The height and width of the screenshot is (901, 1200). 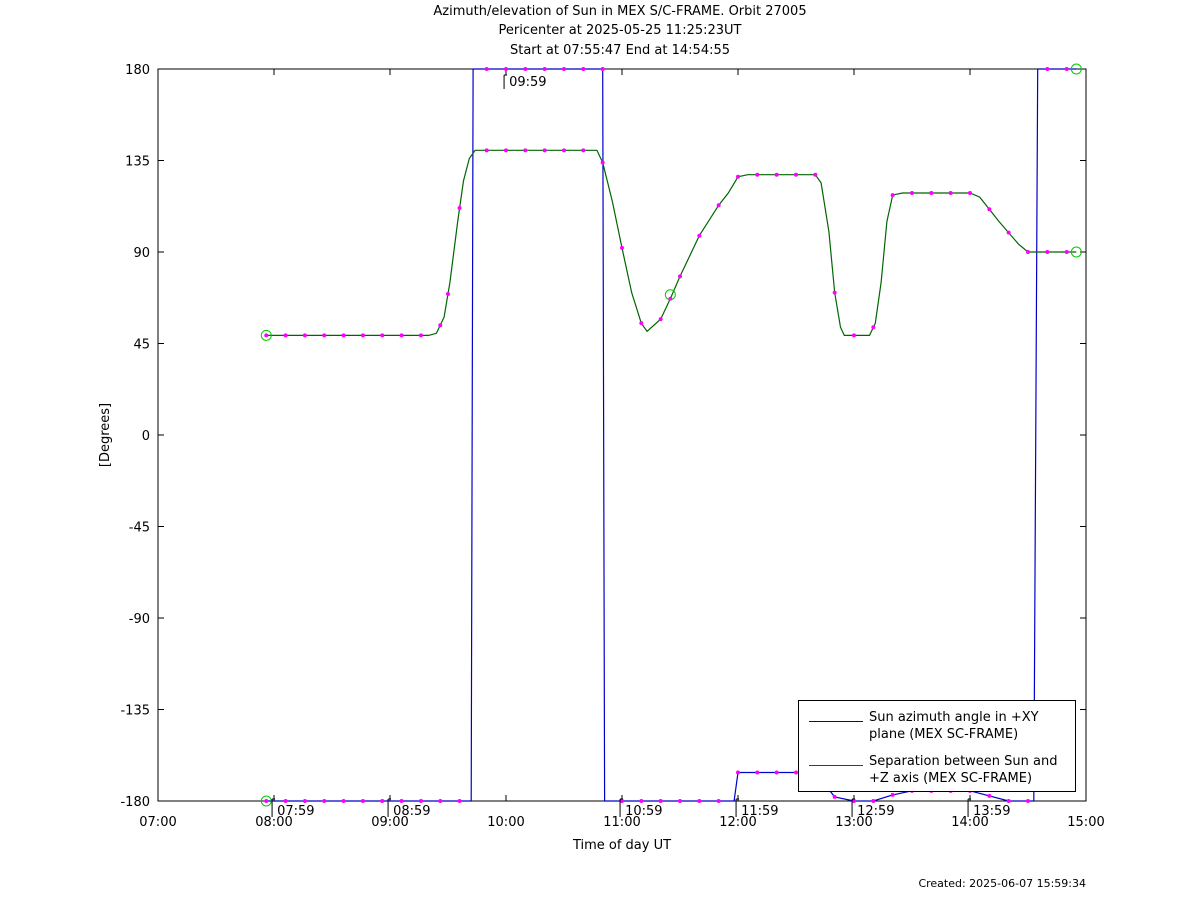 What do you see at coordinates (273, 822) in the screenshot?
I see `x-tick-label: 08:00` at bounding box center [273, 822].